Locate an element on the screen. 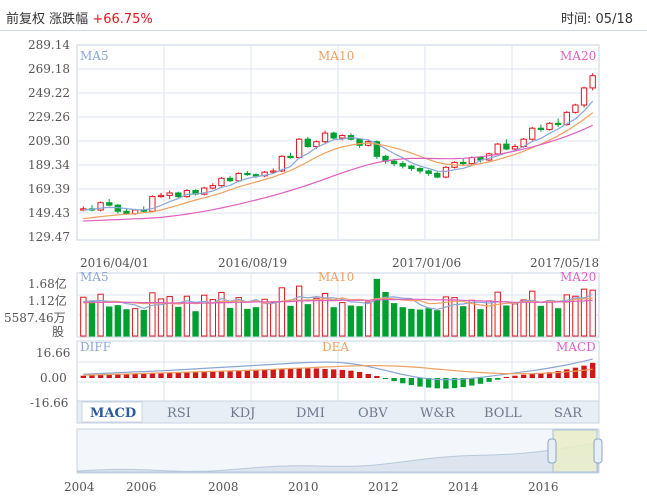  overview-year-labels: 2004 2006 2008 2010 2012 2014 2016 is located at coordinates (311, 487).